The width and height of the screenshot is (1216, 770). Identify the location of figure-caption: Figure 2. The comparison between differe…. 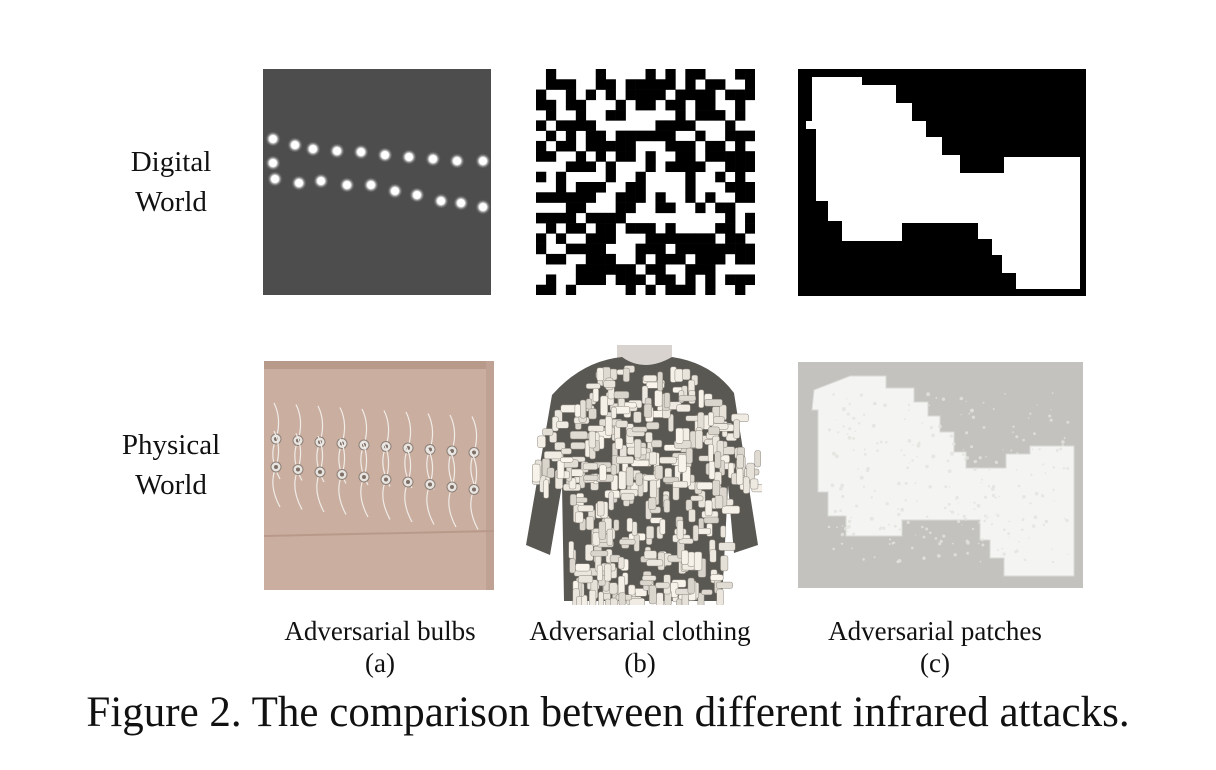
(608, 712).